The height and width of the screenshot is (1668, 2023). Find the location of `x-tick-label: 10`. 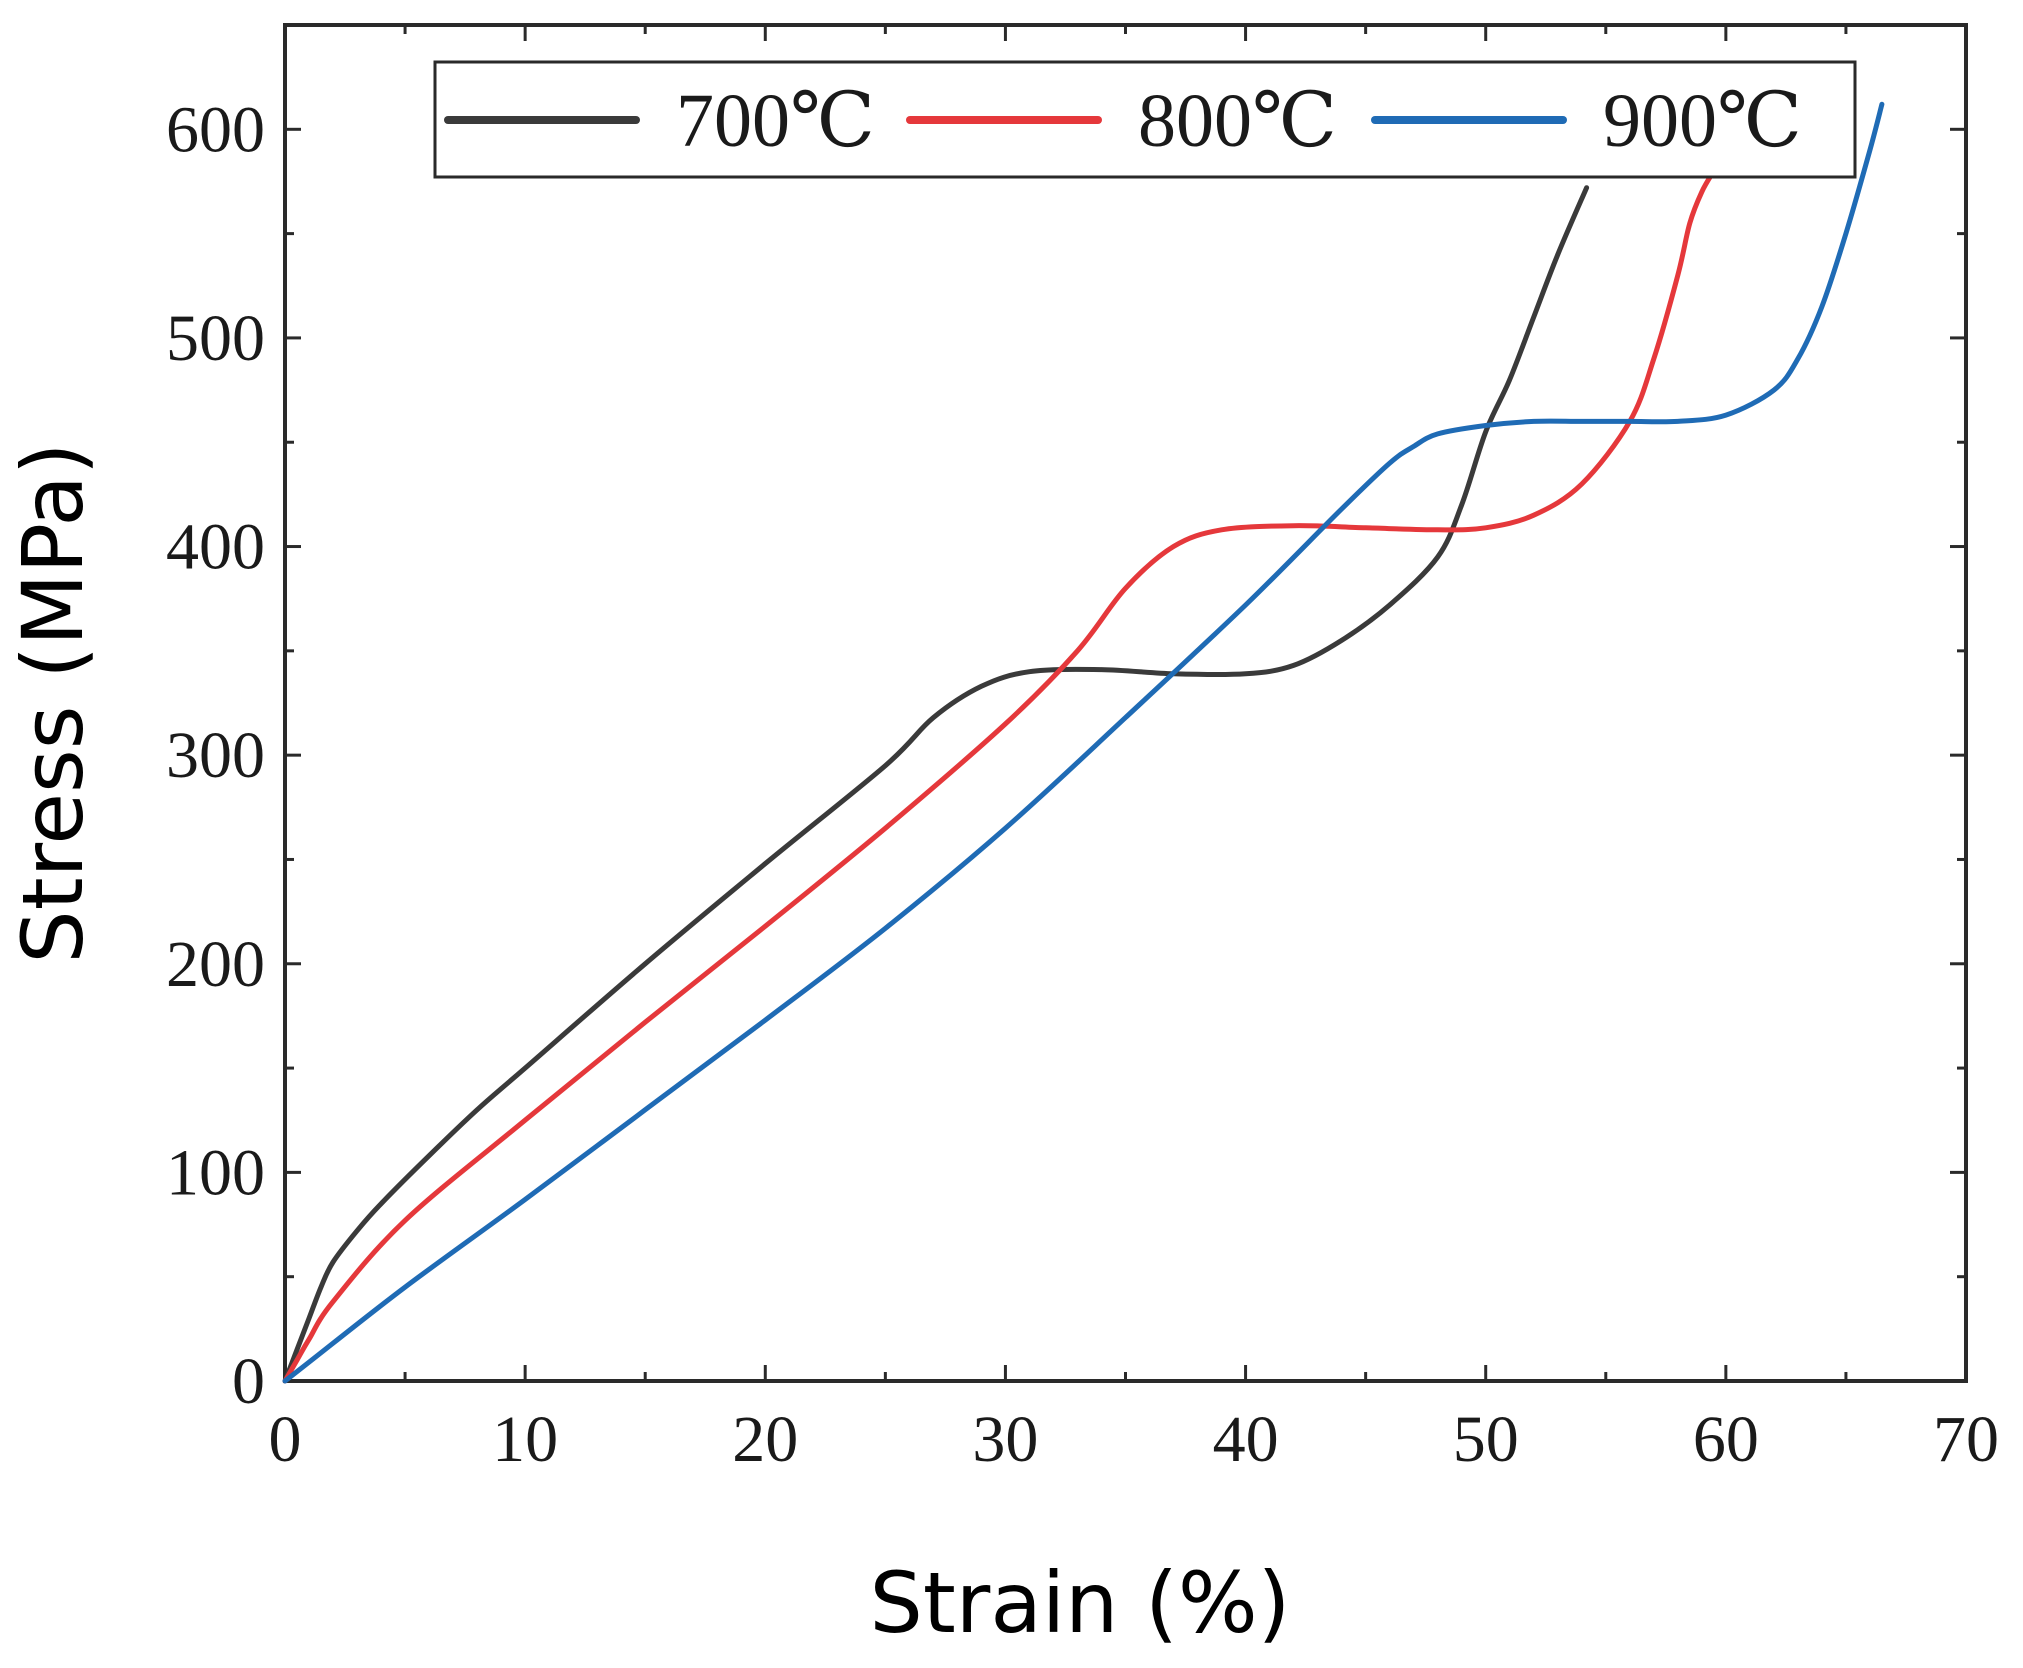

x-tick-label: 10 is located at coordinates (525, 1439).